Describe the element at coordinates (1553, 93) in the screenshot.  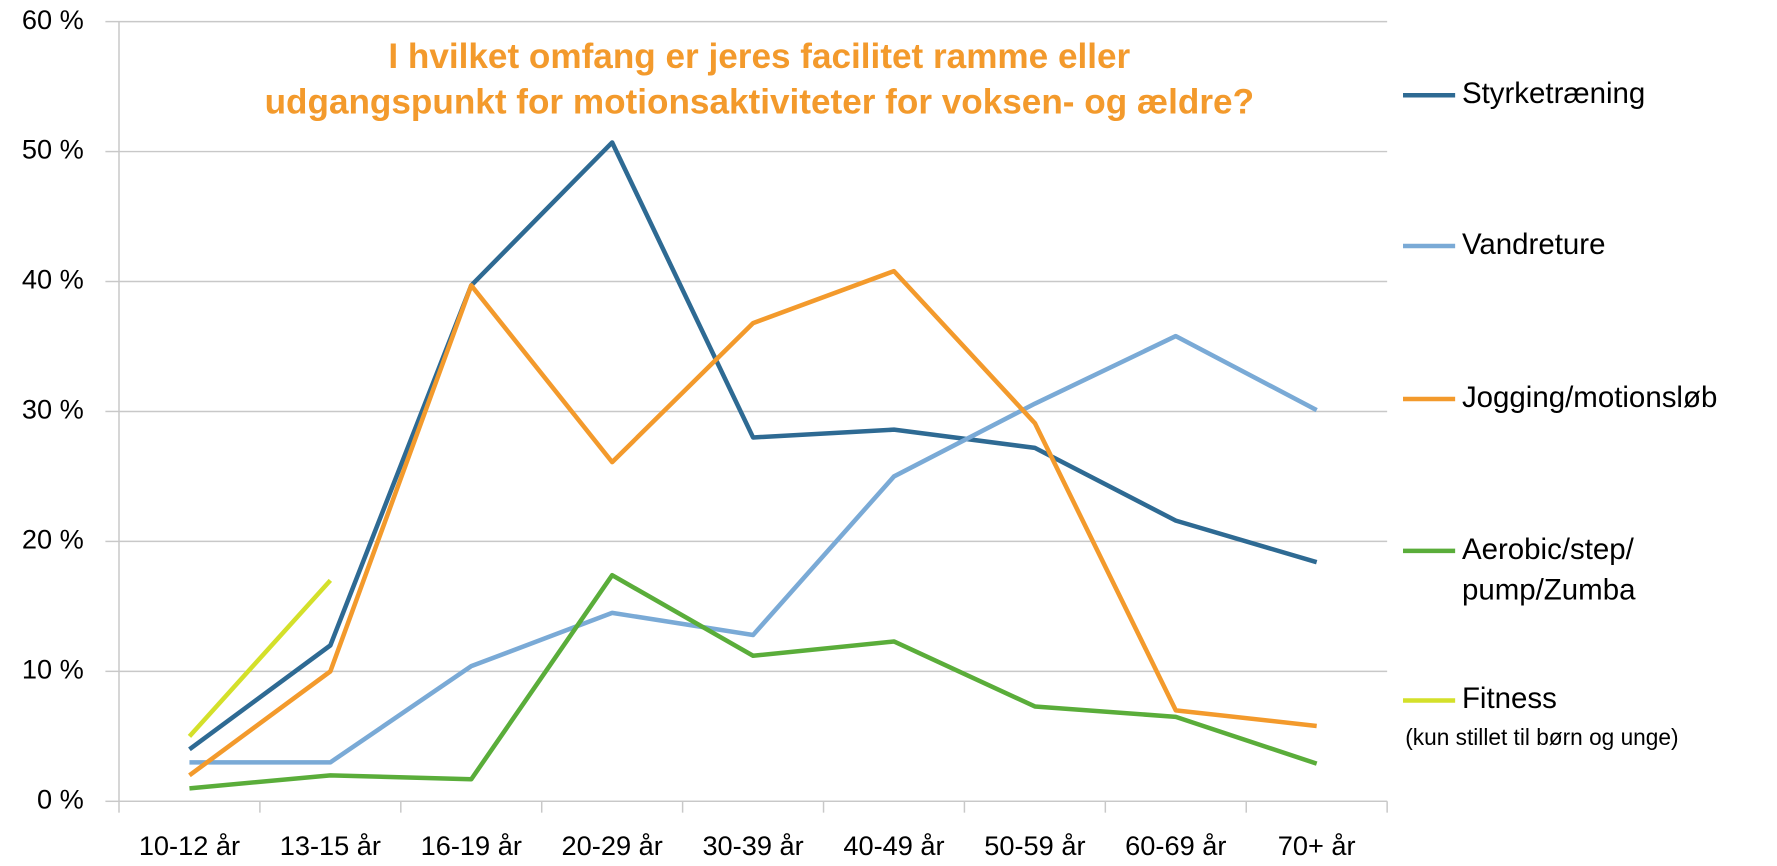
I see `legend-label: Styrketræning` at that location.